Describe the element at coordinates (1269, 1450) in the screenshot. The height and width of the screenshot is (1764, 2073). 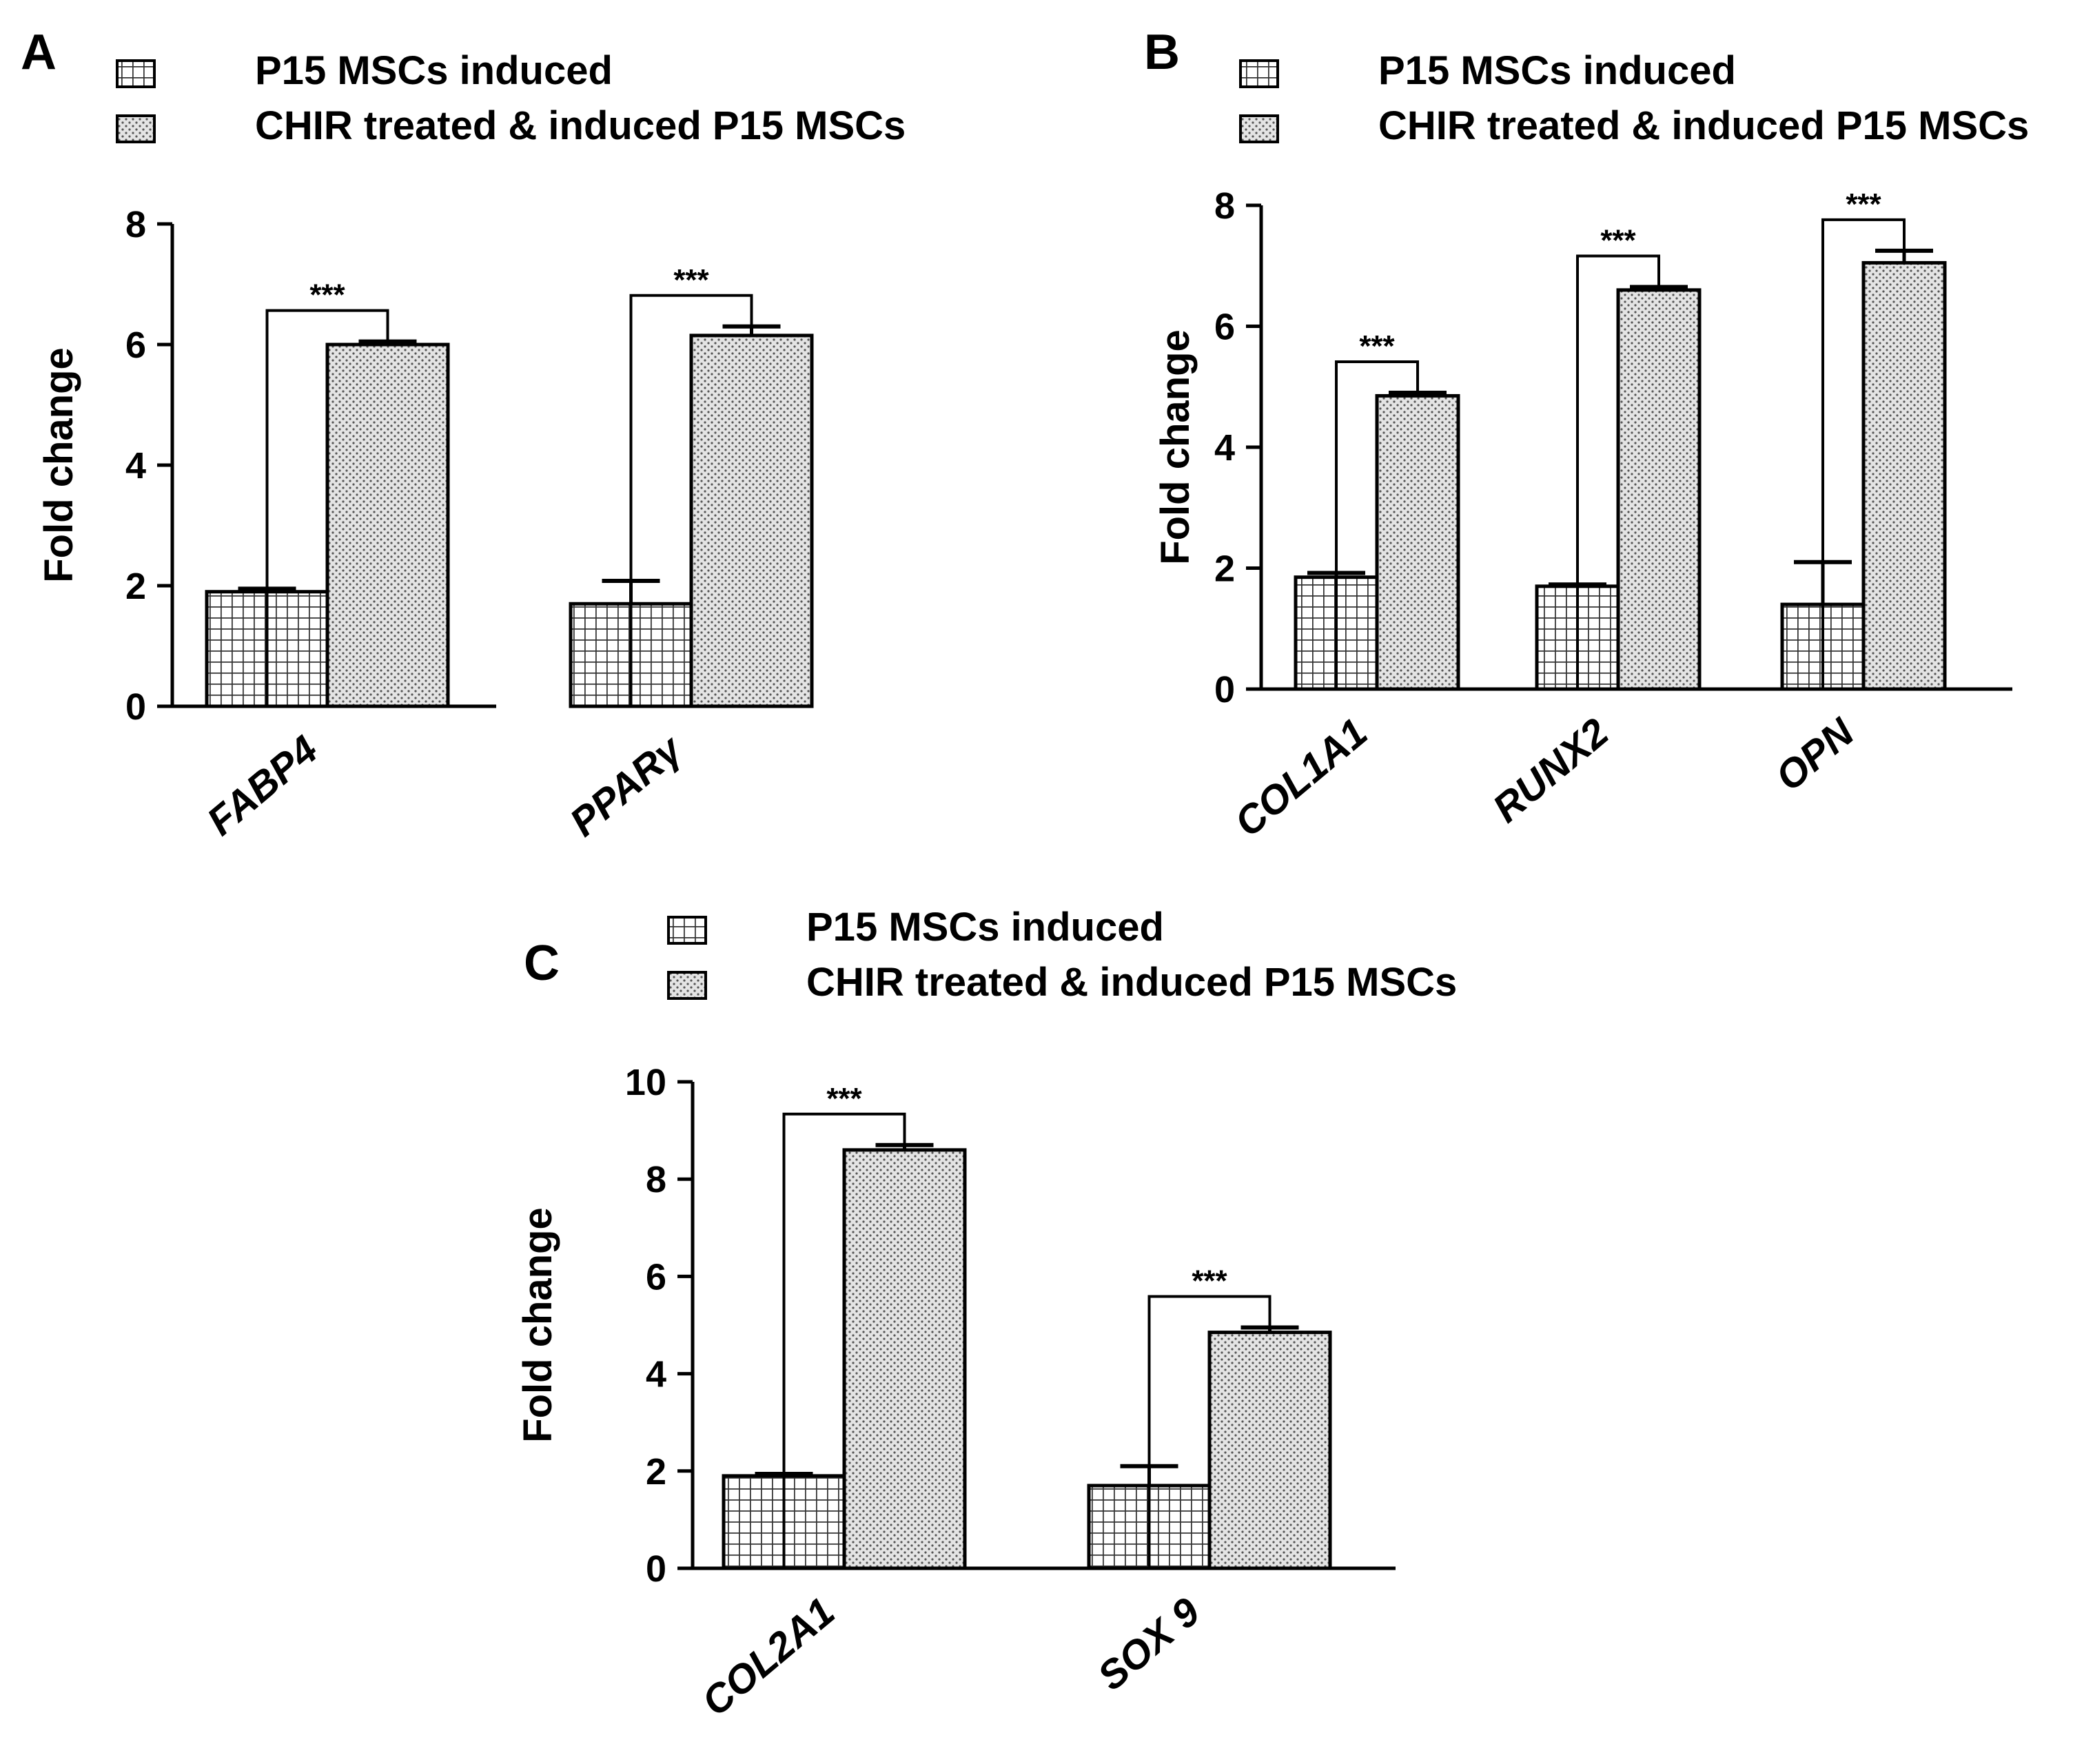
I see `bar-sox9-series2` at that location.